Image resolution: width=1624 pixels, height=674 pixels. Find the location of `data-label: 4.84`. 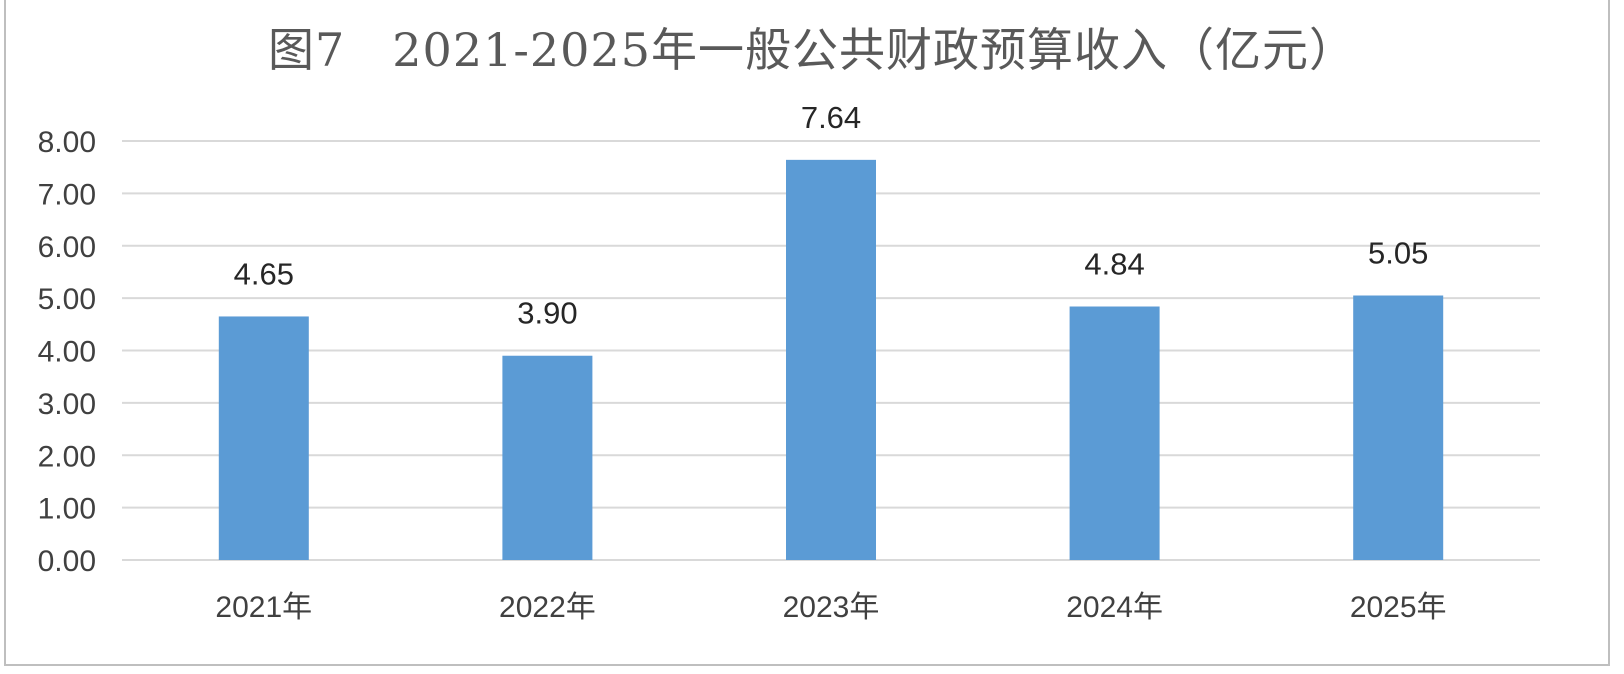

data-label: 4.84 is located at coordinates (1114, 264).